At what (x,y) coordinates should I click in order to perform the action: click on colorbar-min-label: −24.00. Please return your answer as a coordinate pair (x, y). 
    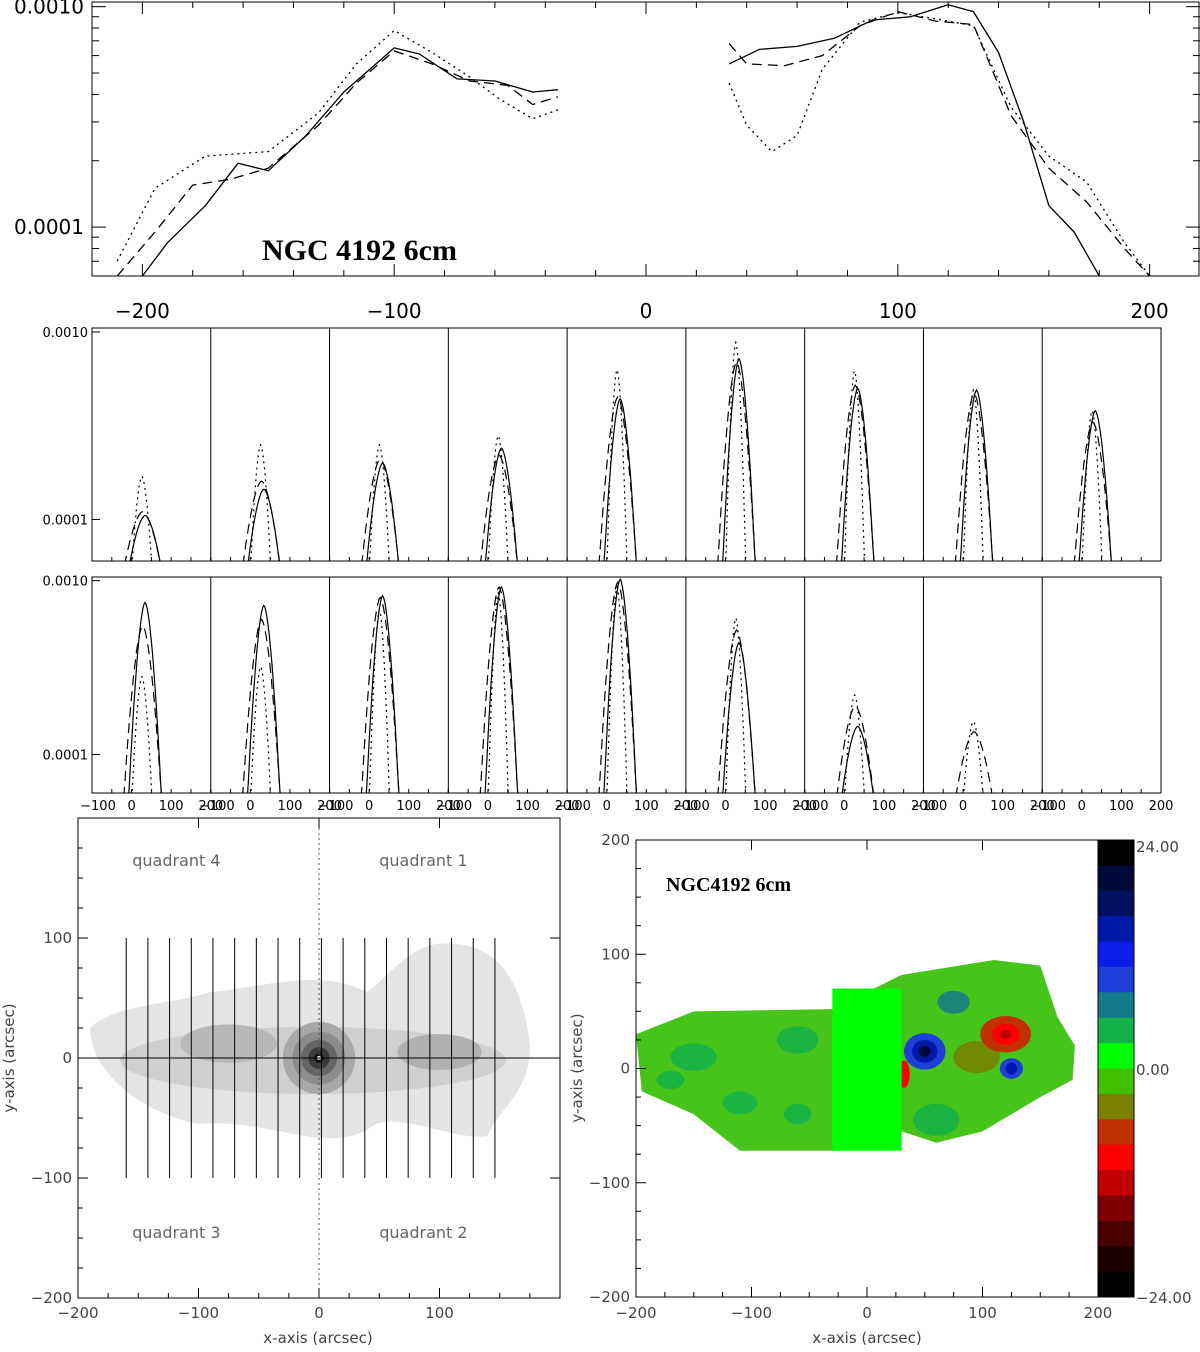
    Looking at the image, I should click on (1164, 1298).